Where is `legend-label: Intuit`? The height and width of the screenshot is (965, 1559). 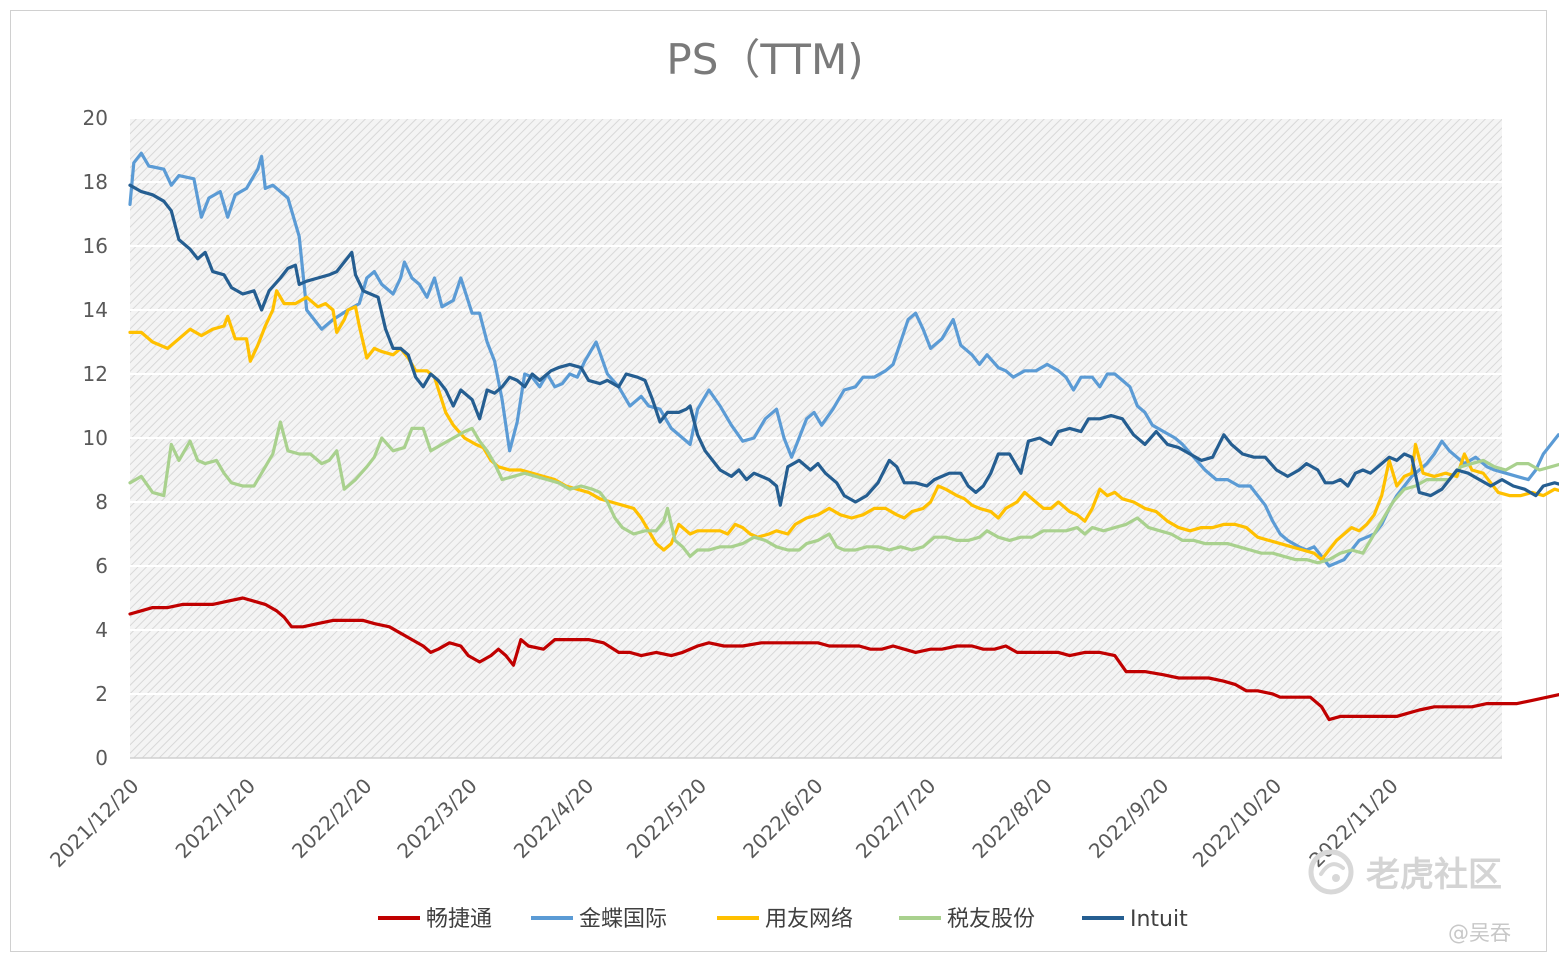 legend-label: Intuit is located at coordinates (1159, 919).